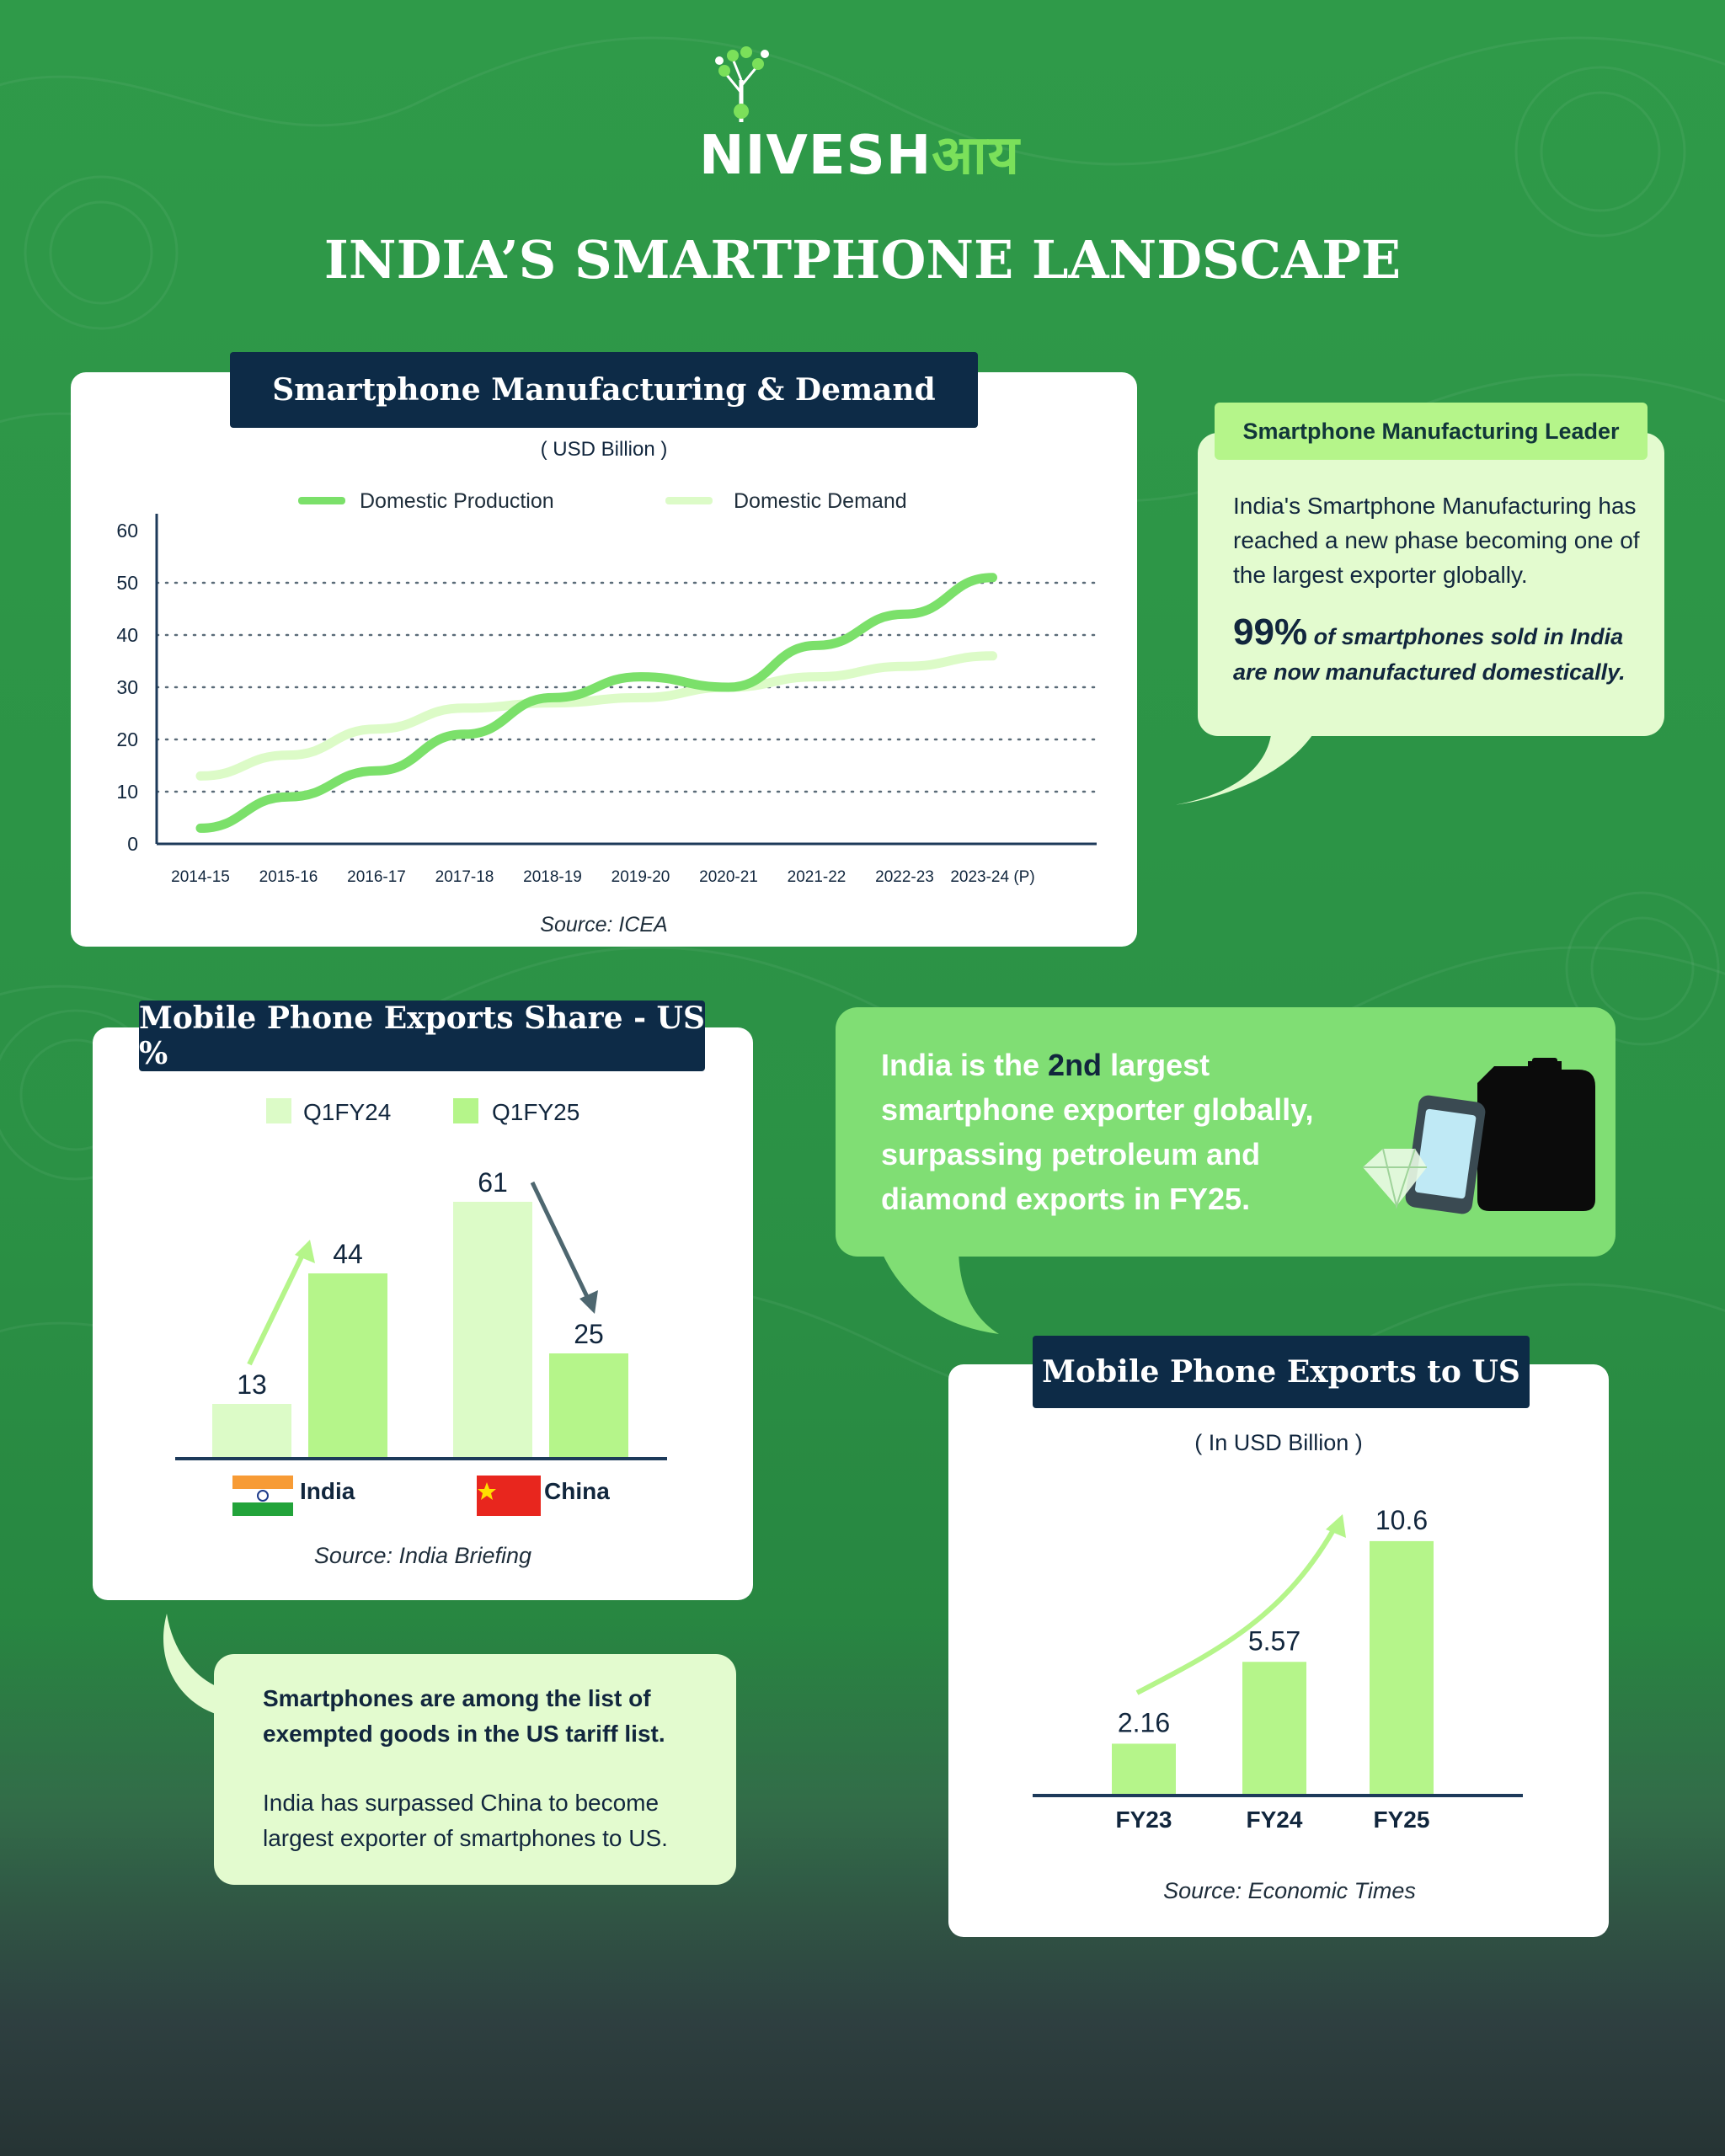  I want to click on legend-swatch-q1fy24, so click(278, 1110).